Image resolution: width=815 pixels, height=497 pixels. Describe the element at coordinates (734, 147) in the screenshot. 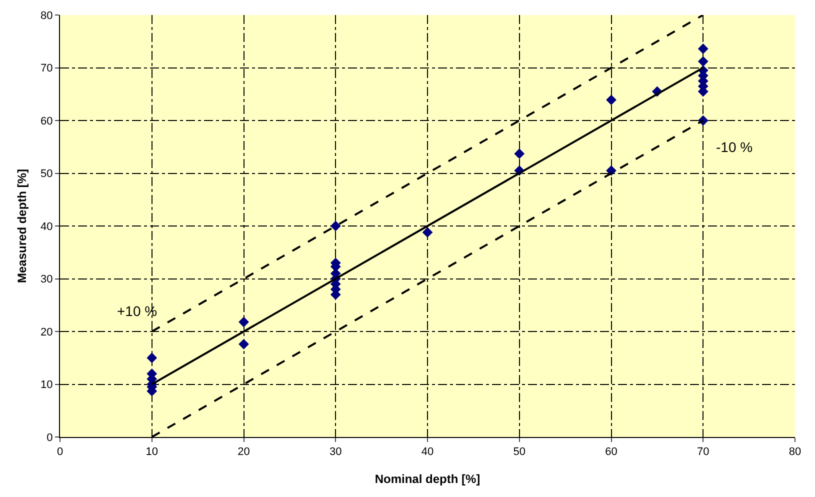

I see `annotation: -10 %` at that location.